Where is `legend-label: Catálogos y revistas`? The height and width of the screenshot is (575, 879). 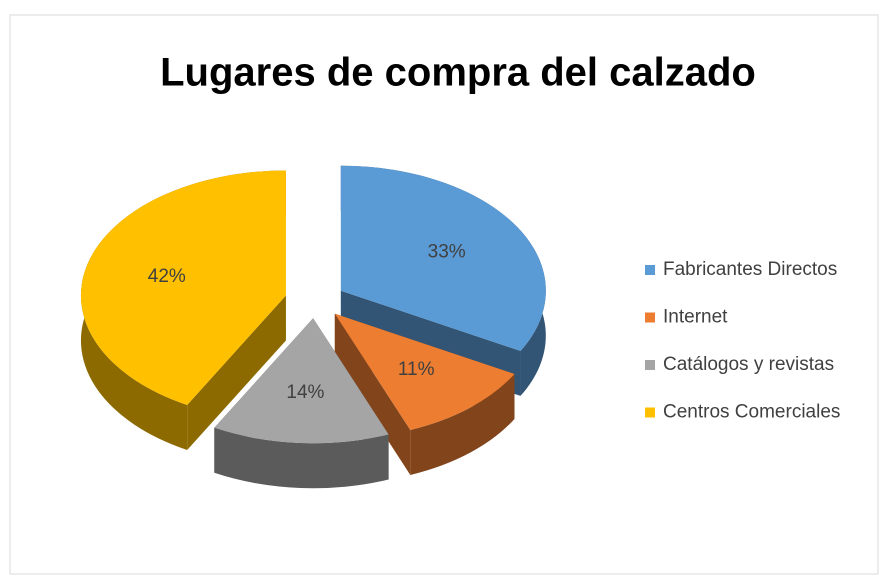 legend-label: Catálogos y revistas is located at coordinates (748, 364).